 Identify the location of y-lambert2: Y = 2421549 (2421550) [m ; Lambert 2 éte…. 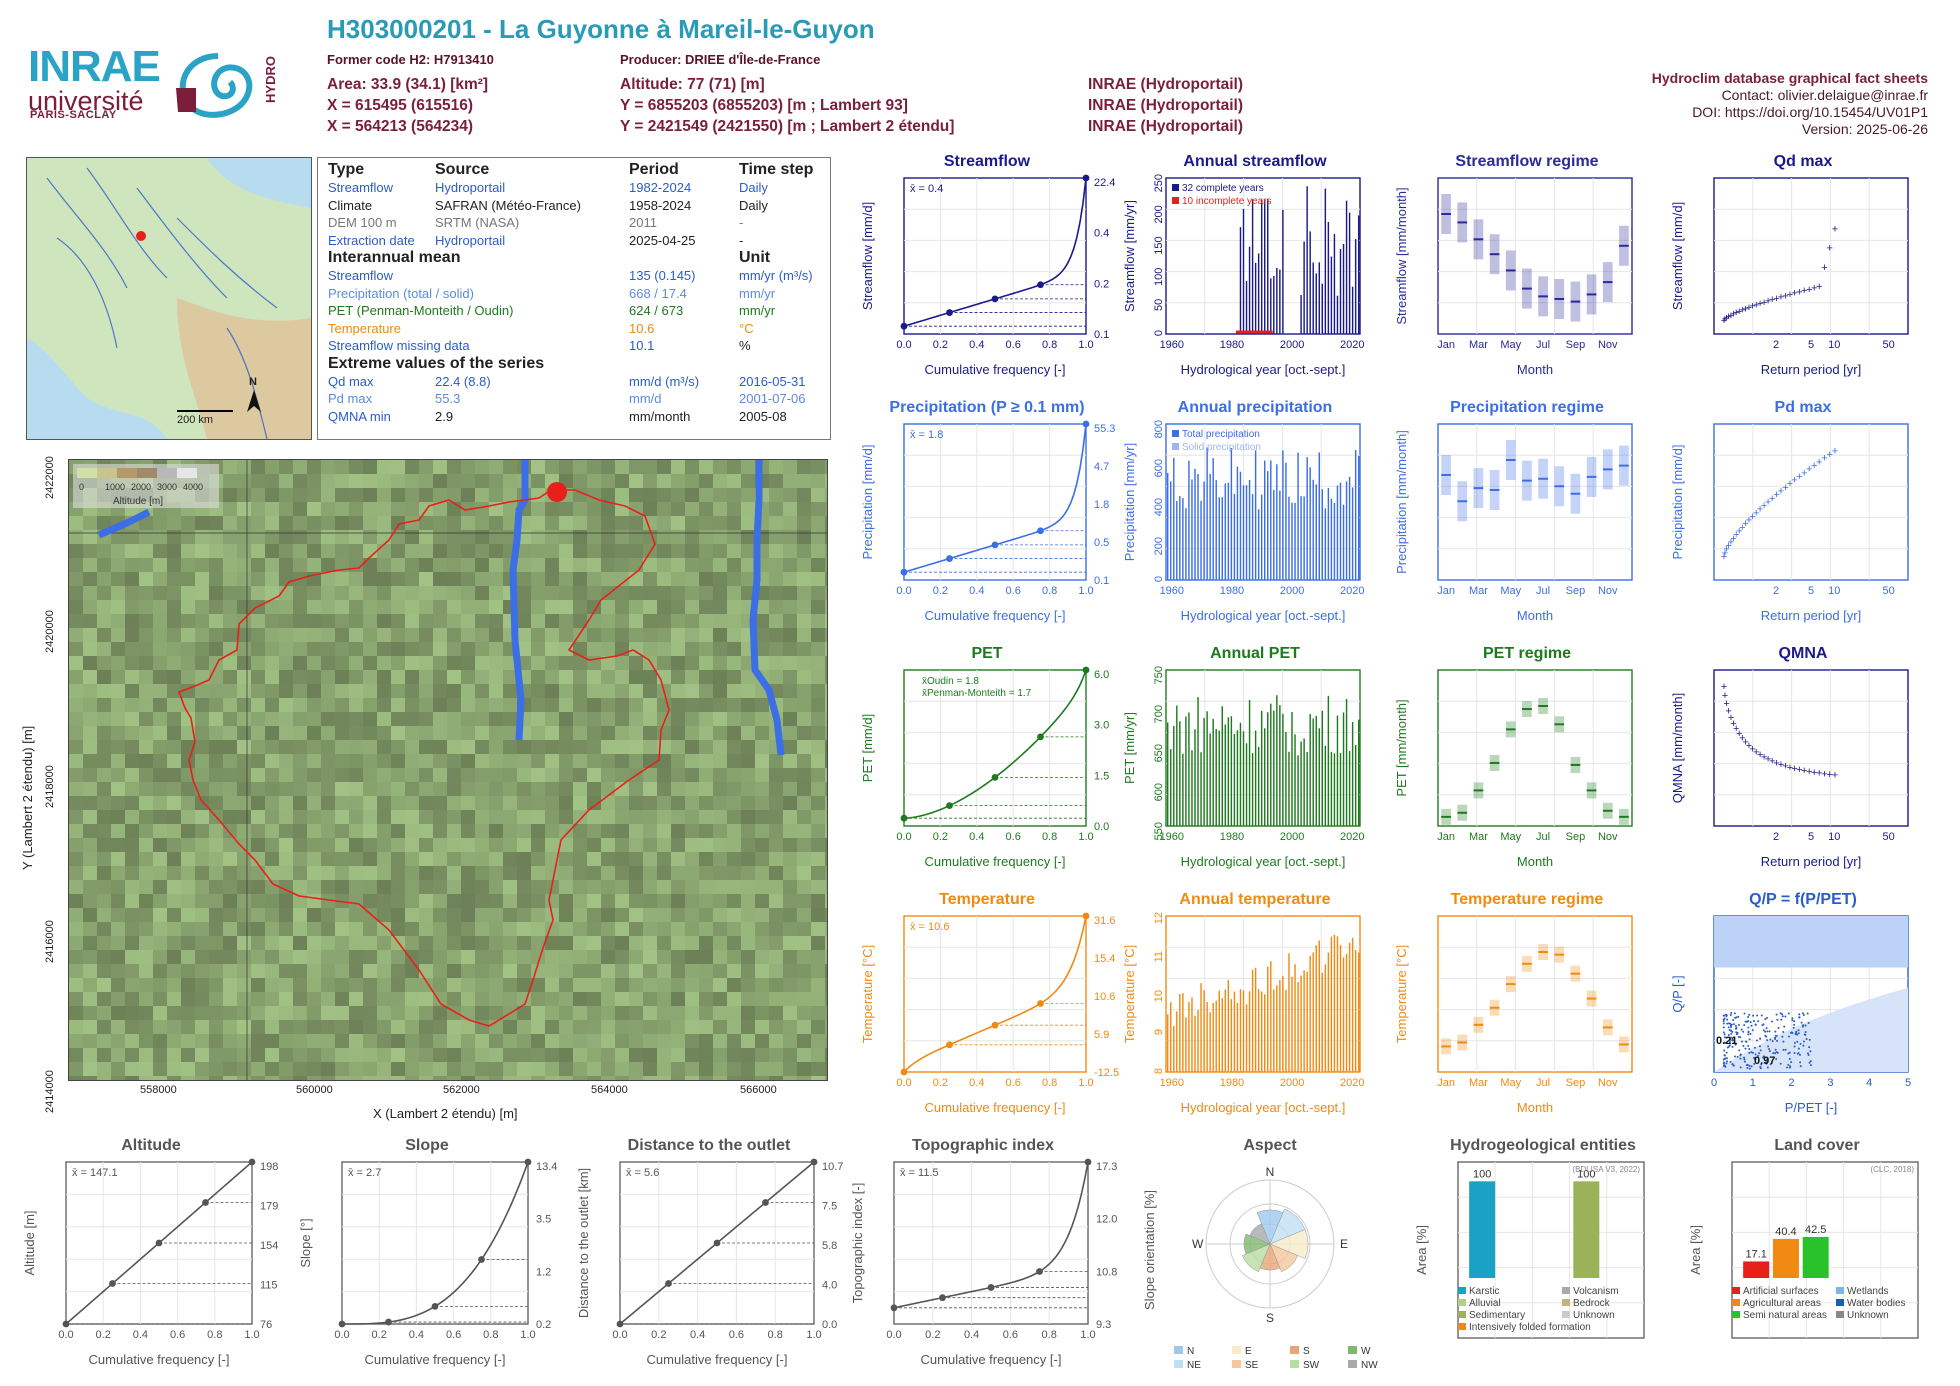
(787, 126).